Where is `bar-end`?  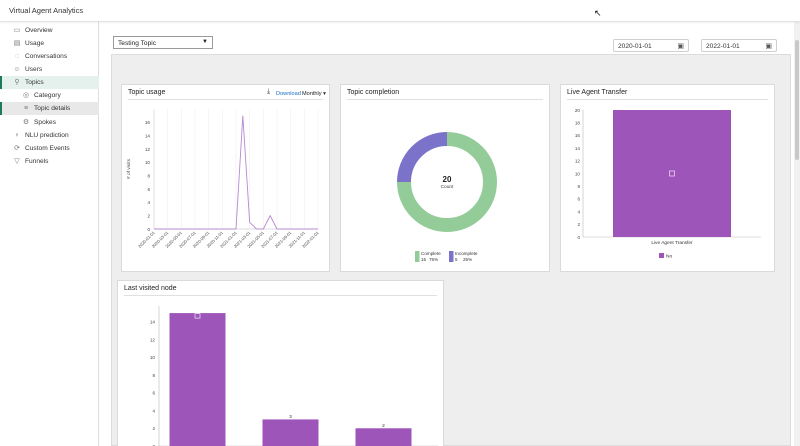 bar-end is located at coordinates (197, 379).